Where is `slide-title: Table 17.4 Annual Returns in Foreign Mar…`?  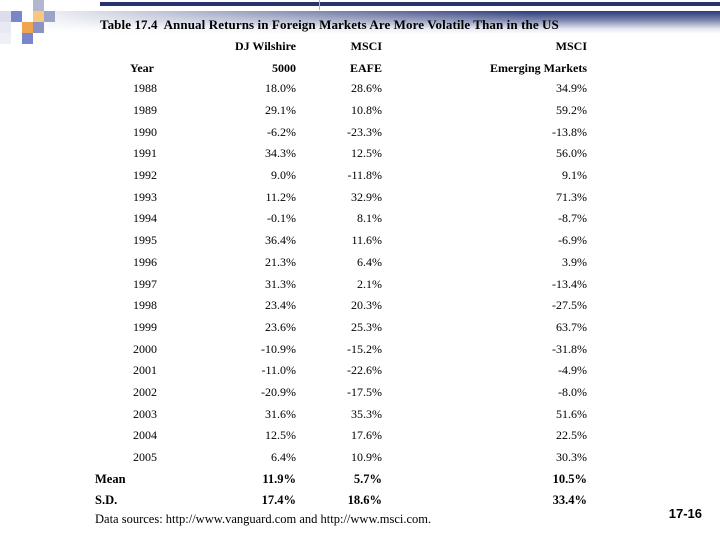
slide-title: Table 17.4 Annual Returns in Foreign Mar… is located at coordinates (329, 24).